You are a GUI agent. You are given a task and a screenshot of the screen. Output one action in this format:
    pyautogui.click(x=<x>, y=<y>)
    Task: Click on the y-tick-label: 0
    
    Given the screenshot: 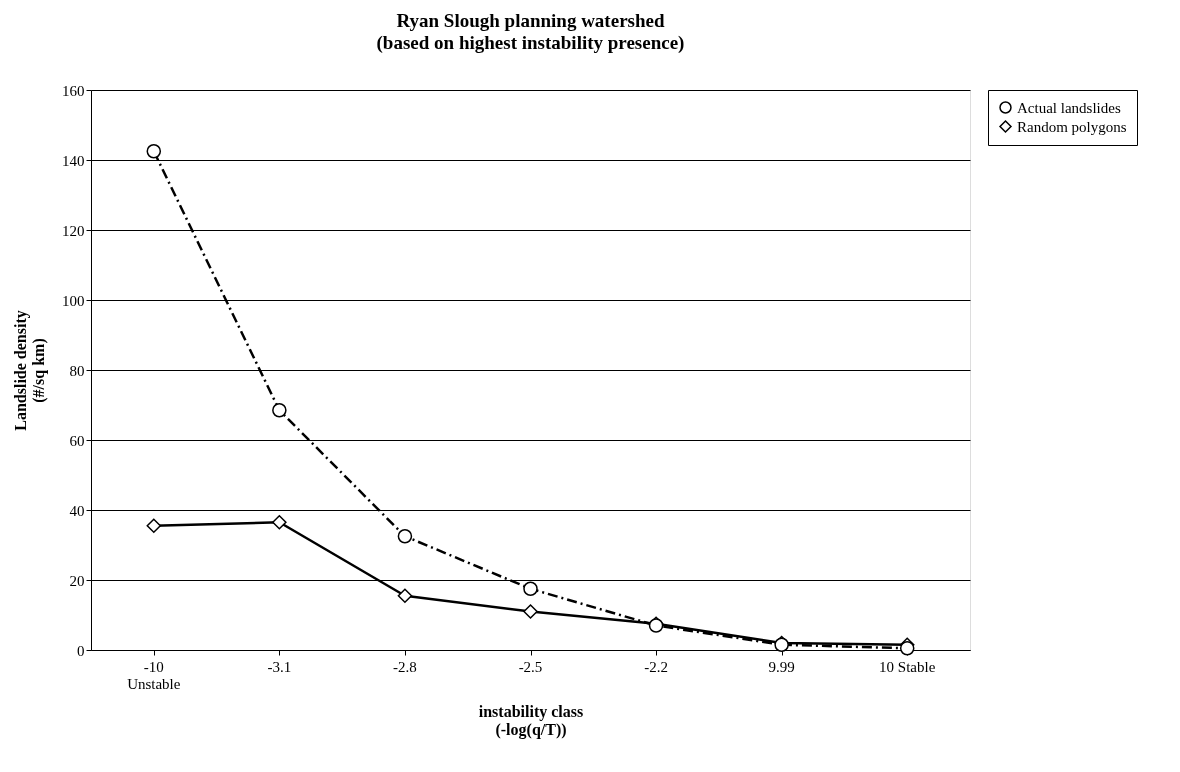 What is the action you would take?
    pyautogui.click(x=81, y=650)
    